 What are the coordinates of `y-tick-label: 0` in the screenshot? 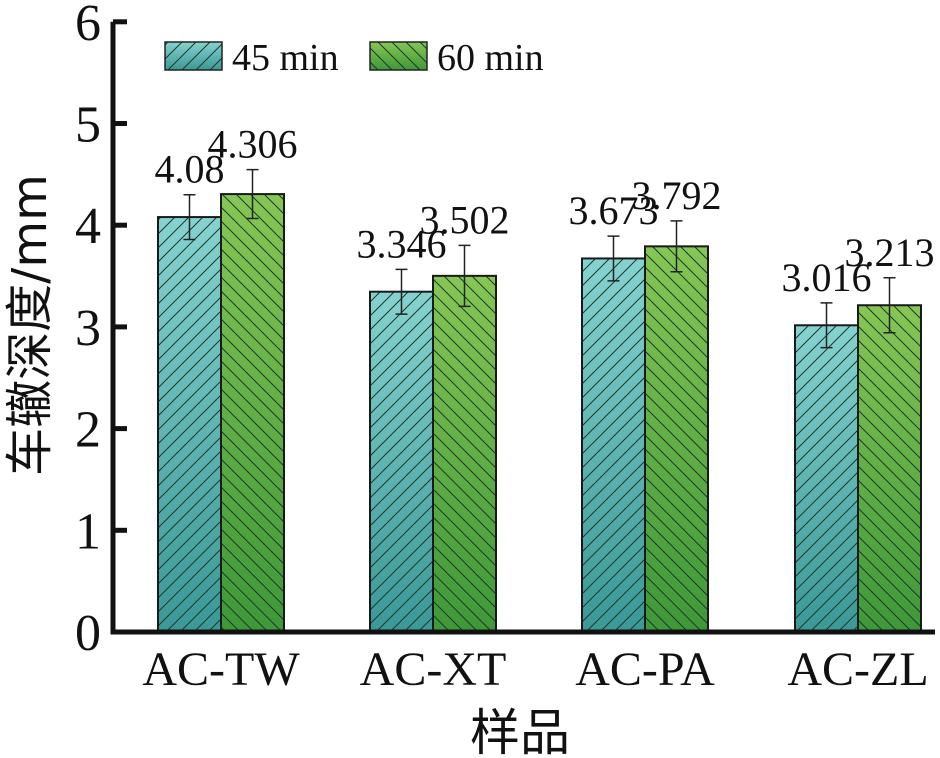 It's located at (88, 633).